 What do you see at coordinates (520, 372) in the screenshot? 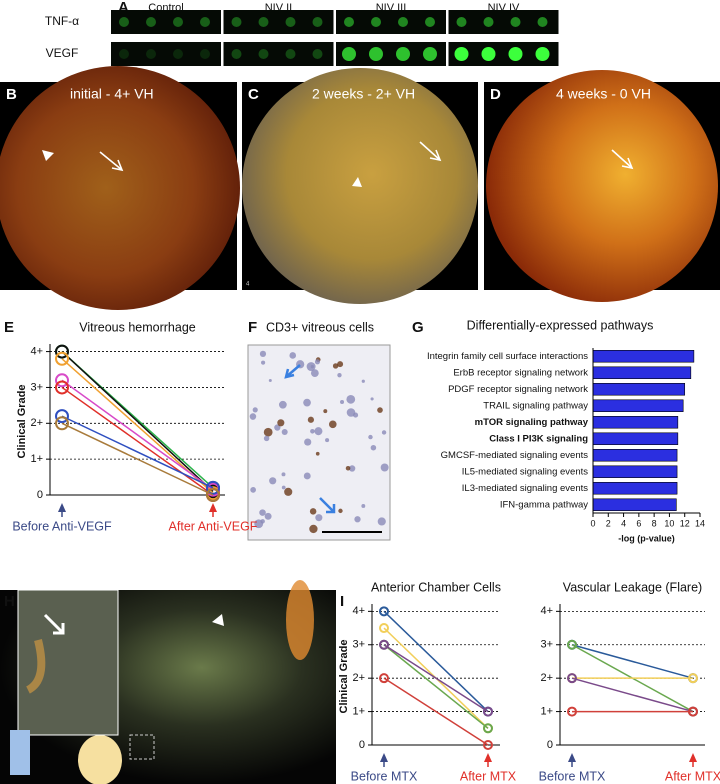
I see `y-tick-label: ErbB receptor signaling network` at bounding box center [520, 372].